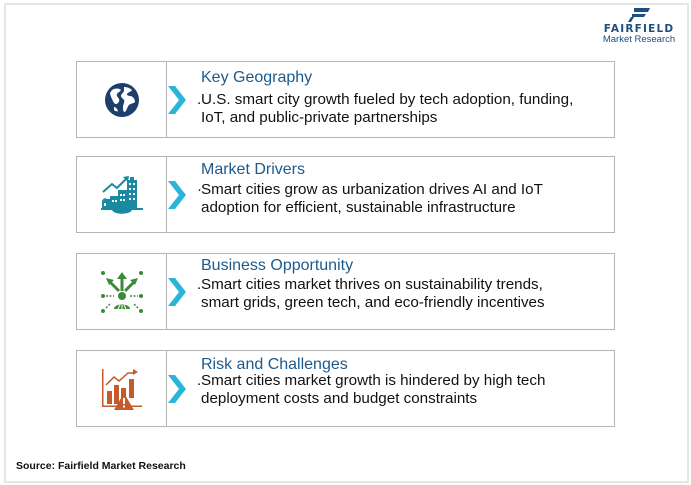 This screenshot has width=691, height=485. I want to click on opportunity-arrows-icon, so click(121, 291).